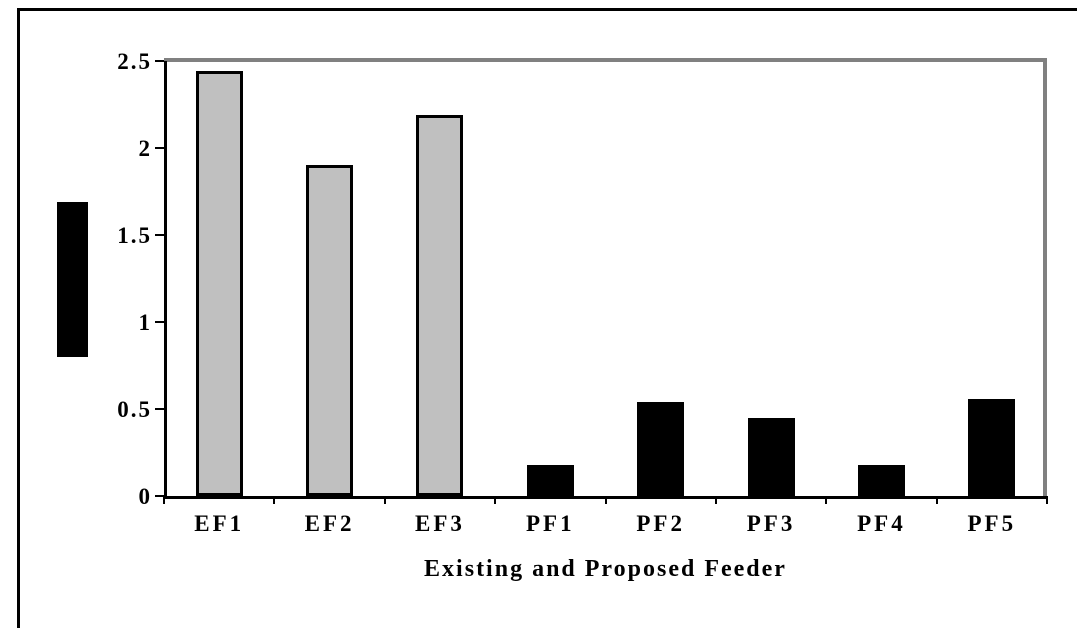 The height and width of the screenshot is (628, 1077). I want to click on x-axis-title: Existing and Proposed Feeder, so click(605, 569).